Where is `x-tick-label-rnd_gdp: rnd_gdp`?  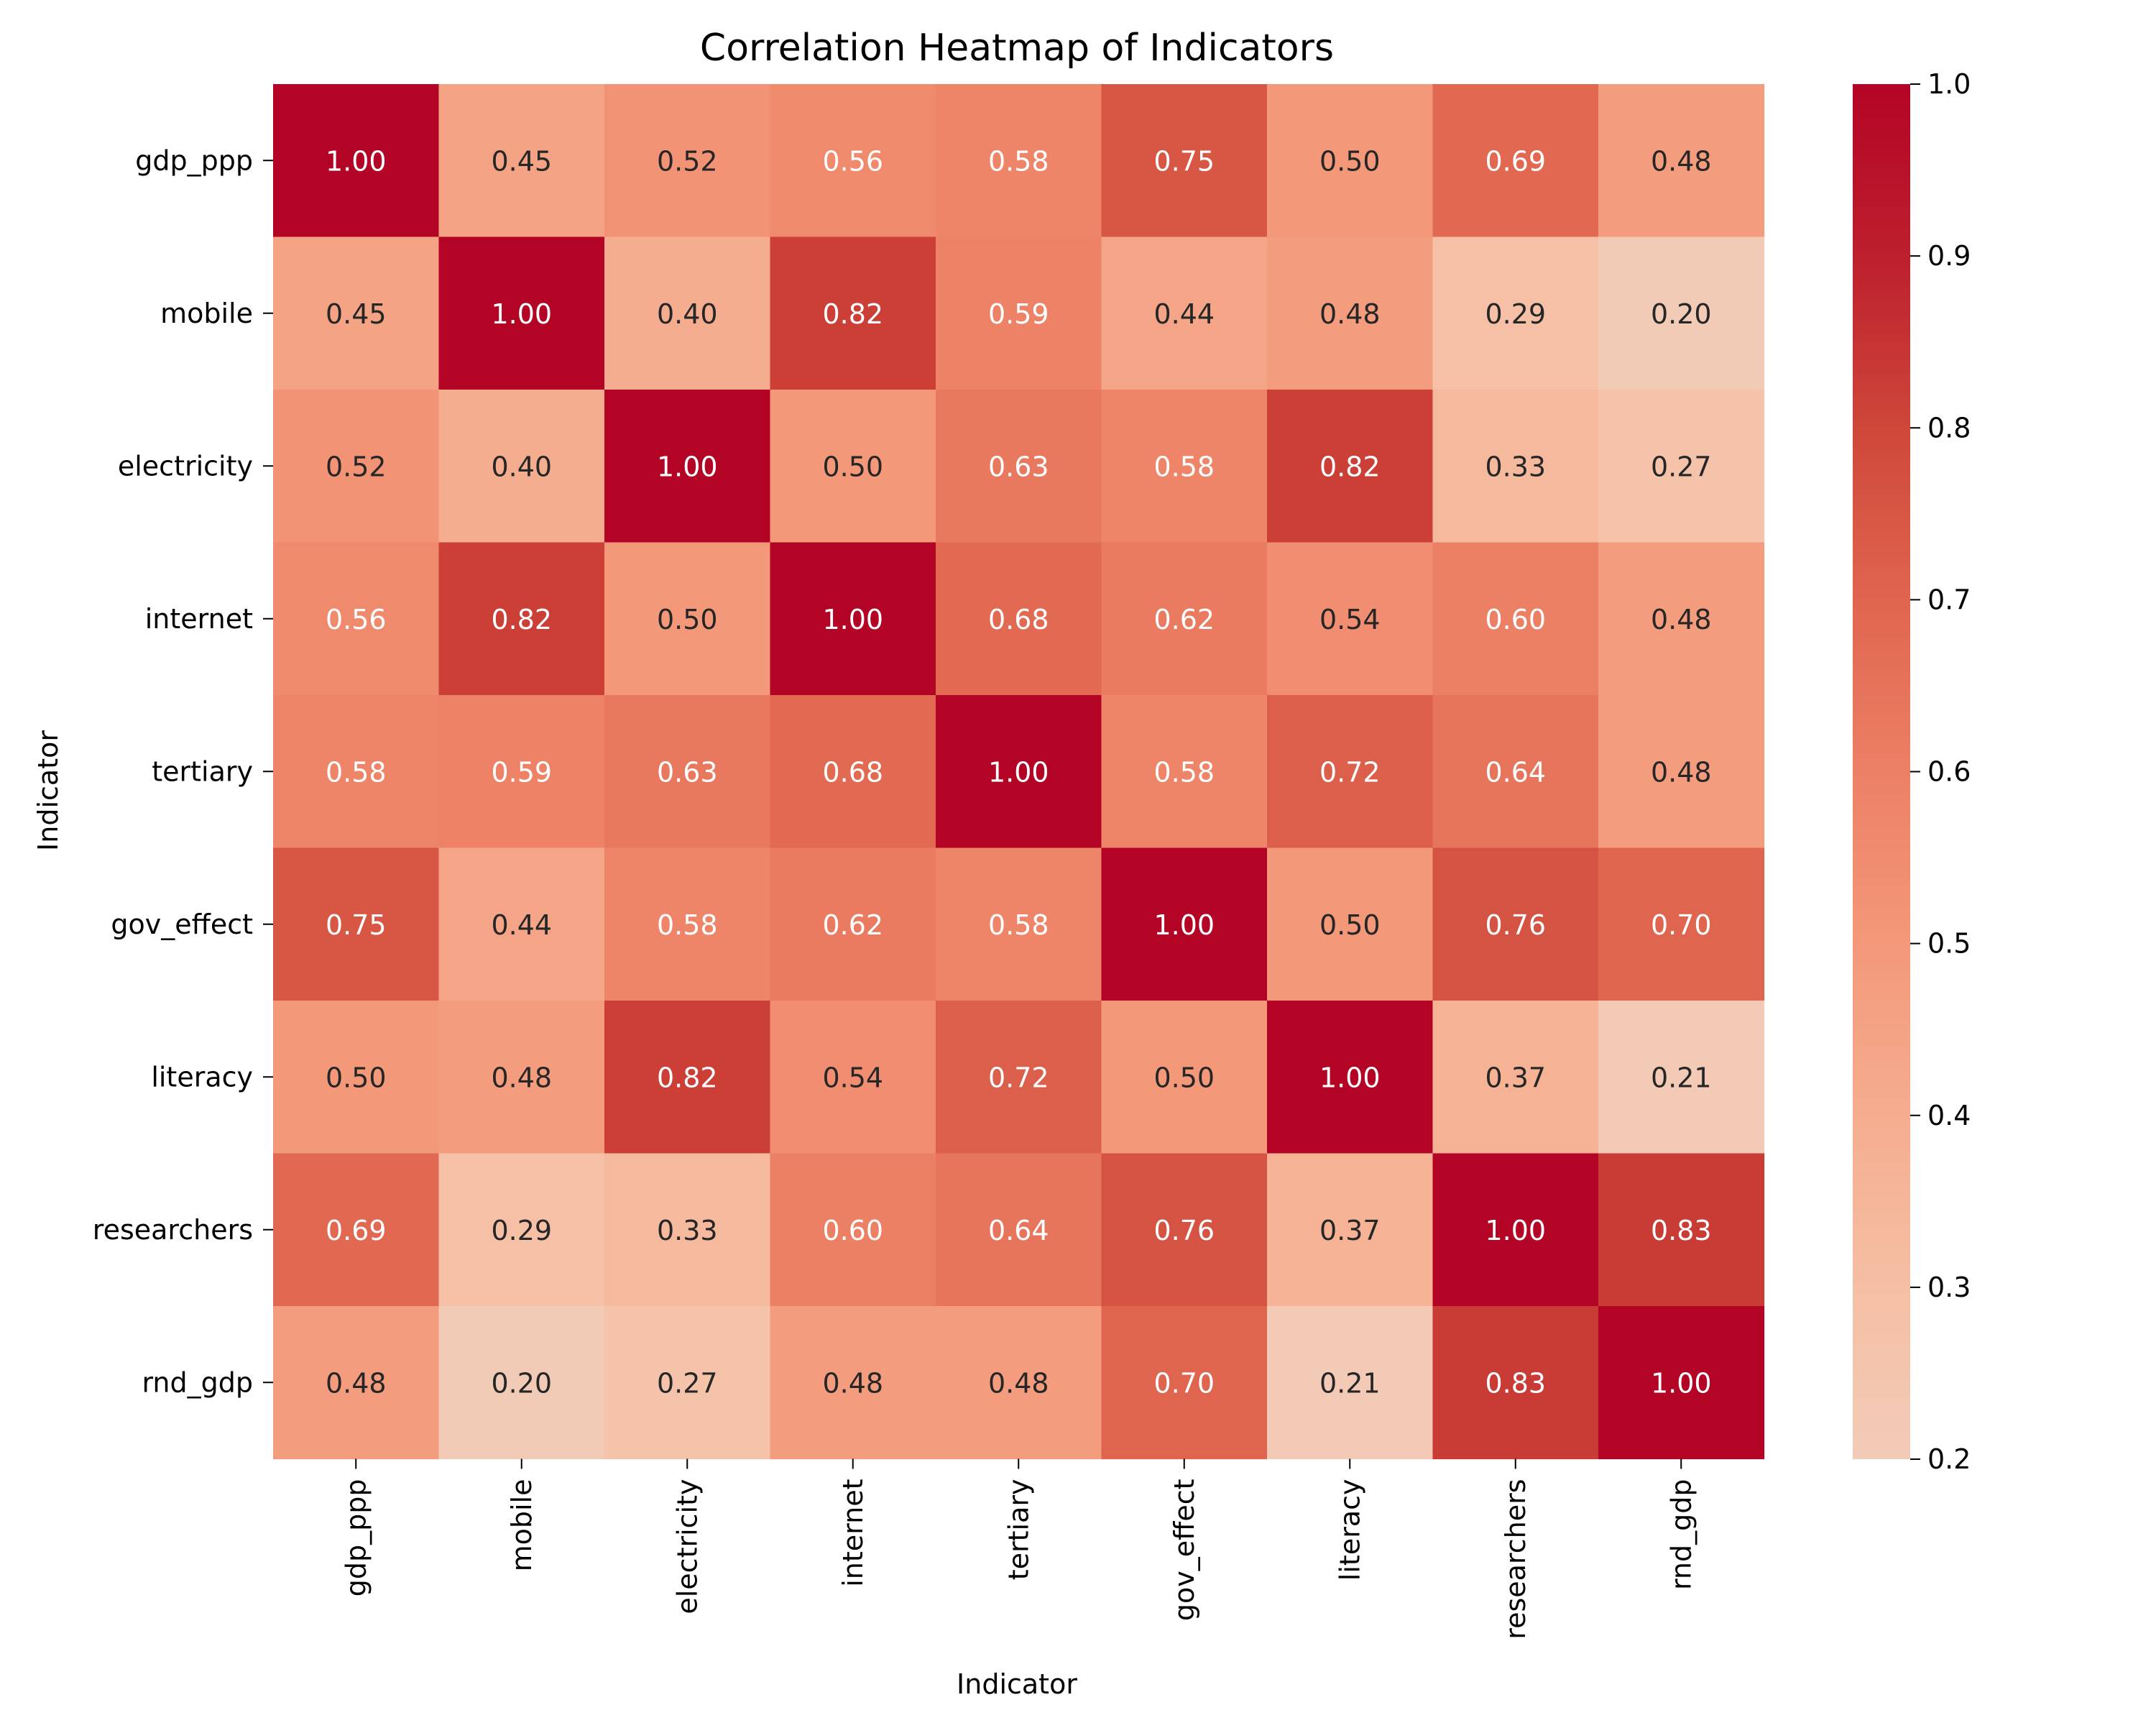
x-tick-label-rnd_gdp: rnd_gdp is located at coordinates (1681, 1535).